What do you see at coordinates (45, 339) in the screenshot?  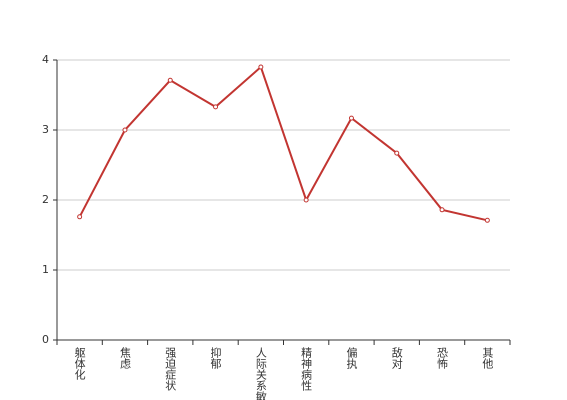 I see `y-tick-label: 0` at bounding box center [45, 339].